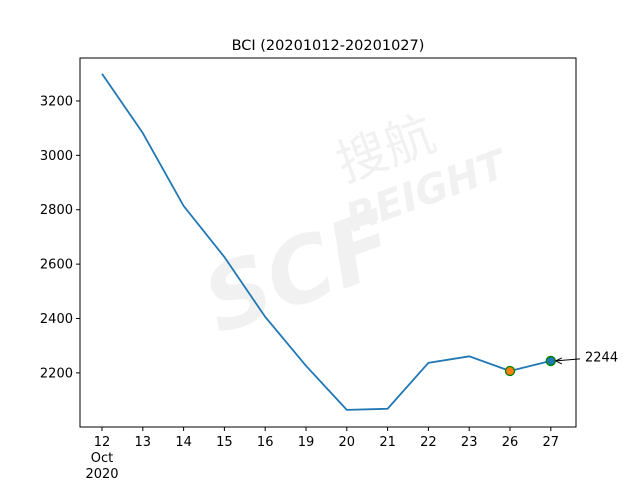  Describe the element at coordinates (183, 442) in the screenshot. I see `x-tick-label: 14` at that location.